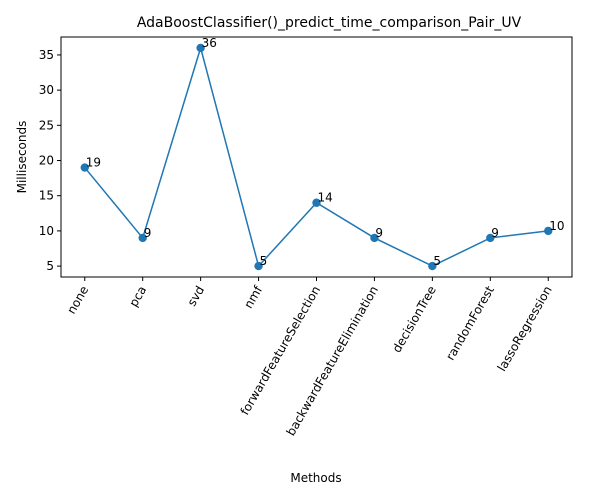 The image size is (600, 500). Describe the element at coordinates (315, 478) in the screenshot. I see `x-axis-label: Methods` at that location.